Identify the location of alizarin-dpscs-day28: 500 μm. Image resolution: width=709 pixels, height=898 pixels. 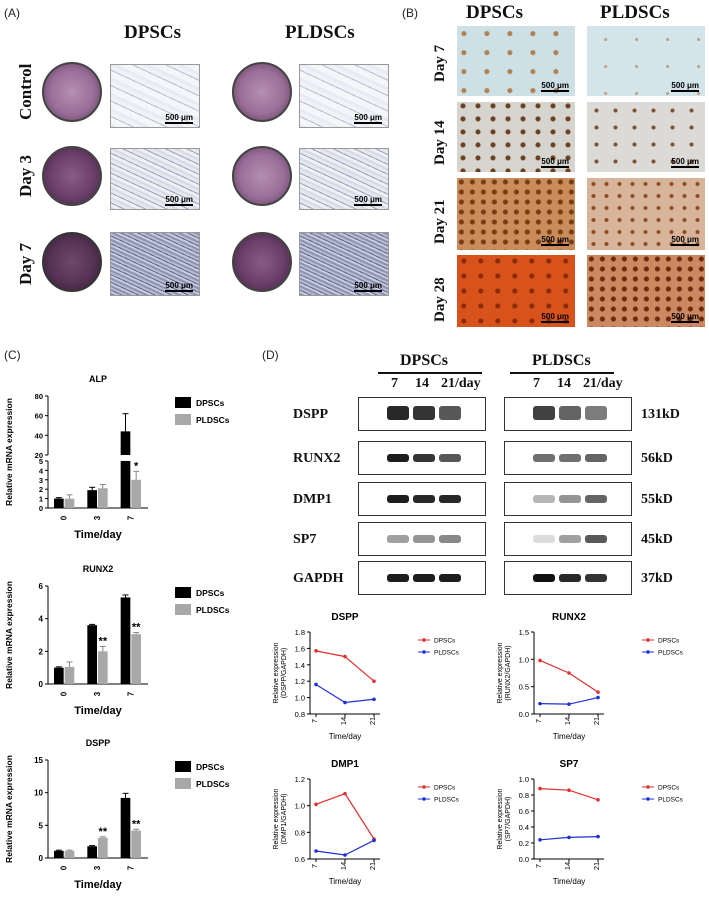
(516, 291).